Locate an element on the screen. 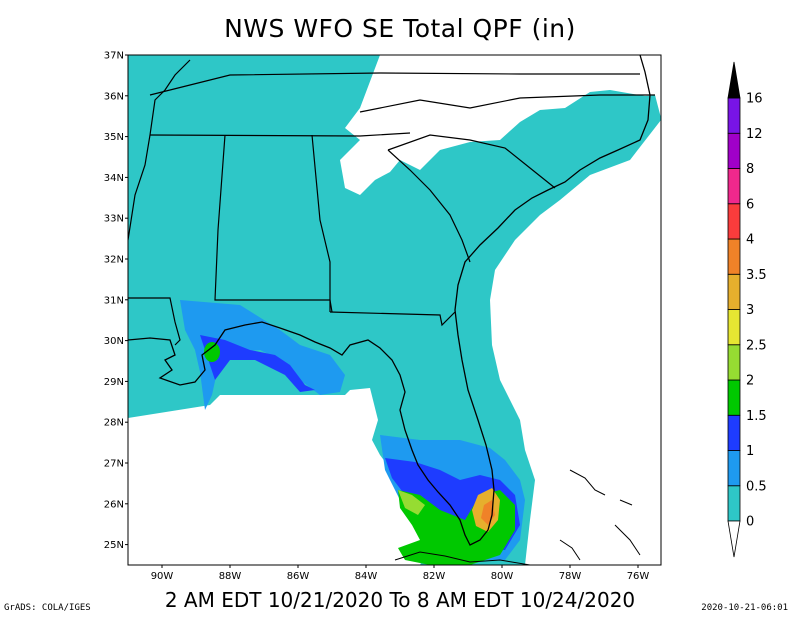  gulf-unshaded is located at coordinates (280, 476).